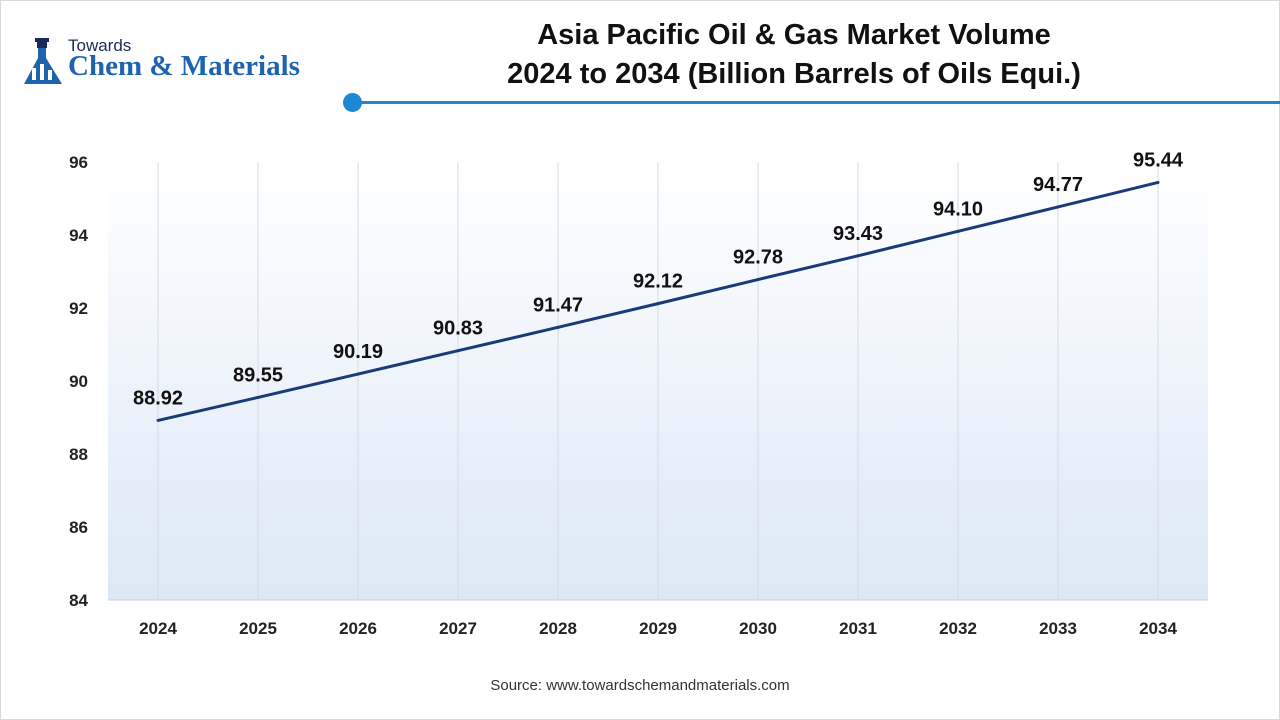 The height and width of the screenshot is (720, 1280). What do you see at coordinates (558, 305) in the screenshot?
I see `data-label: 91.47` at bounding box center [558, 305].